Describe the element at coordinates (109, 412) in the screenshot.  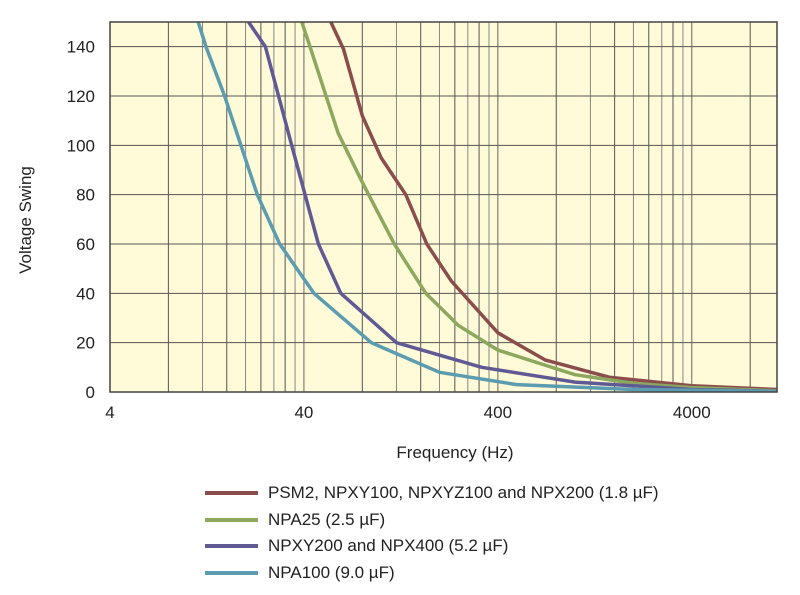
I see `x-tick-label: 4` at that location.